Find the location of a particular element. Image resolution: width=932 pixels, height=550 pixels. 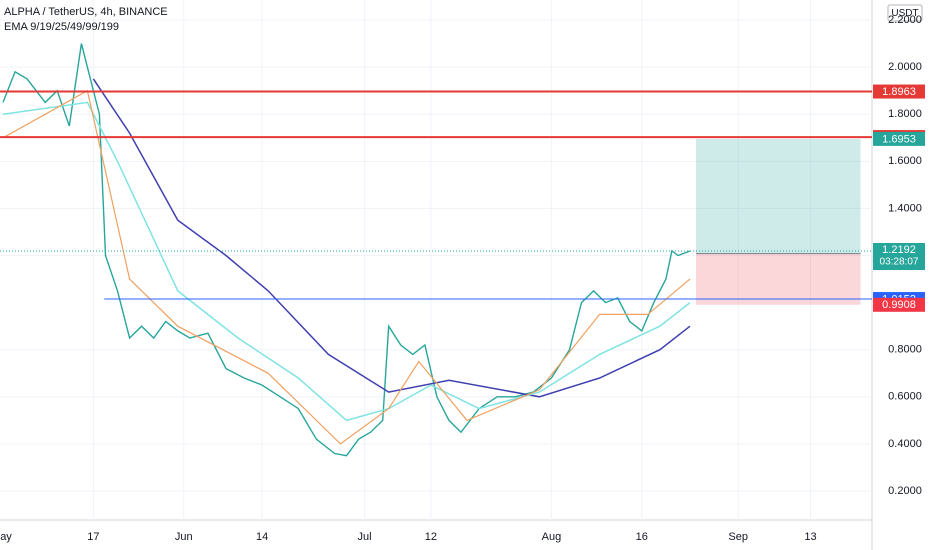

last-price-label: 1.2192 is located at coordinates (899, 250).